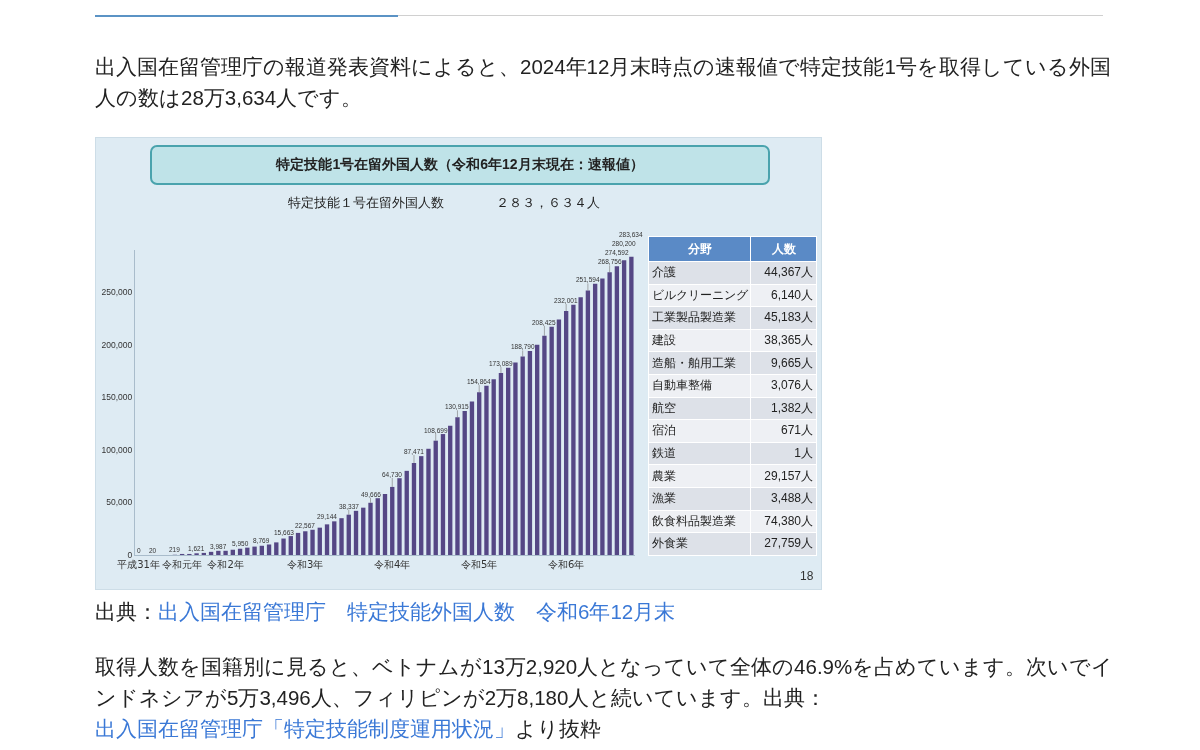 This screenshot has height=750, width=1200. Describe the element at coordinates (783, 386) in the screenshot. I see `data-label: 3,076人` at that location.